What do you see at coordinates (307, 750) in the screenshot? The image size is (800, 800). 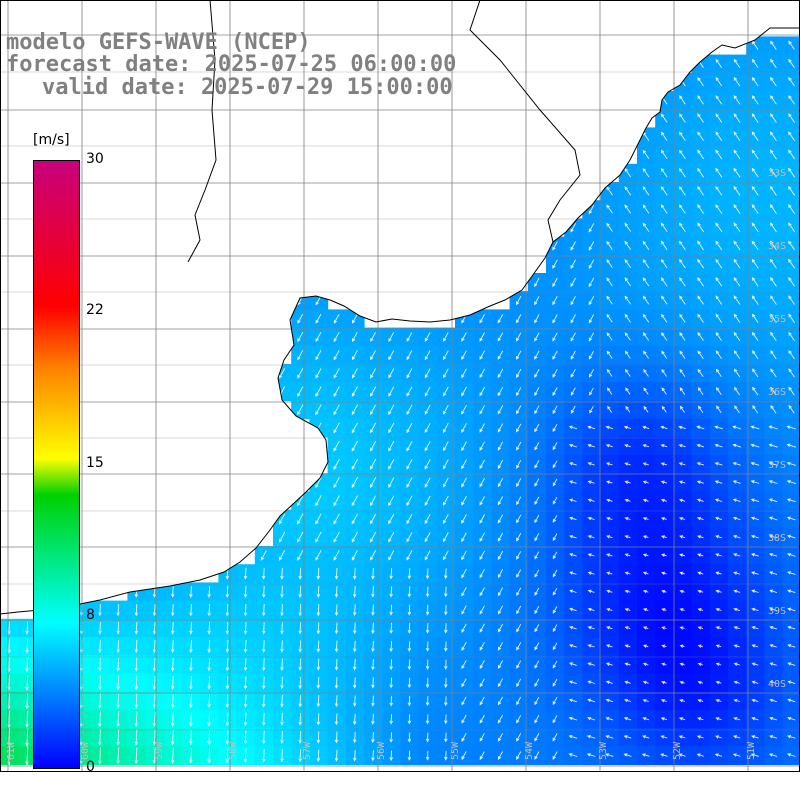 I see `lon-label: 57W` at bounding box center [307, 750].